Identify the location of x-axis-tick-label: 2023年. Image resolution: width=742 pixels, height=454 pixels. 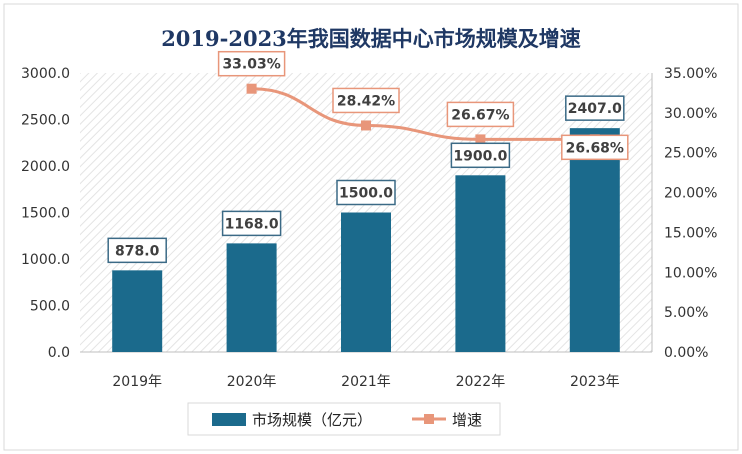
(595, 382).